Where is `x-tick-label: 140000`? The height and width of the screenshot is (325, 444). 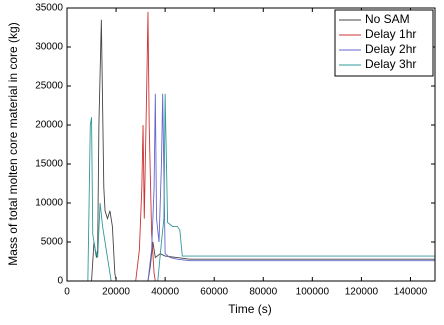
x-tick-label: 140000 is located at coordinates (411, 292).